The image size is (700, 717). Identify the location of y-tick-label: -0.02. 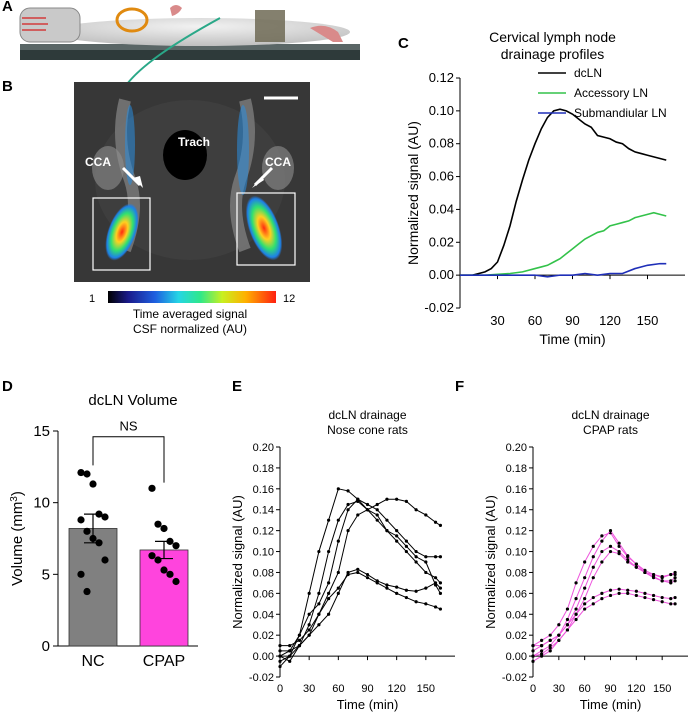
(439, 307).